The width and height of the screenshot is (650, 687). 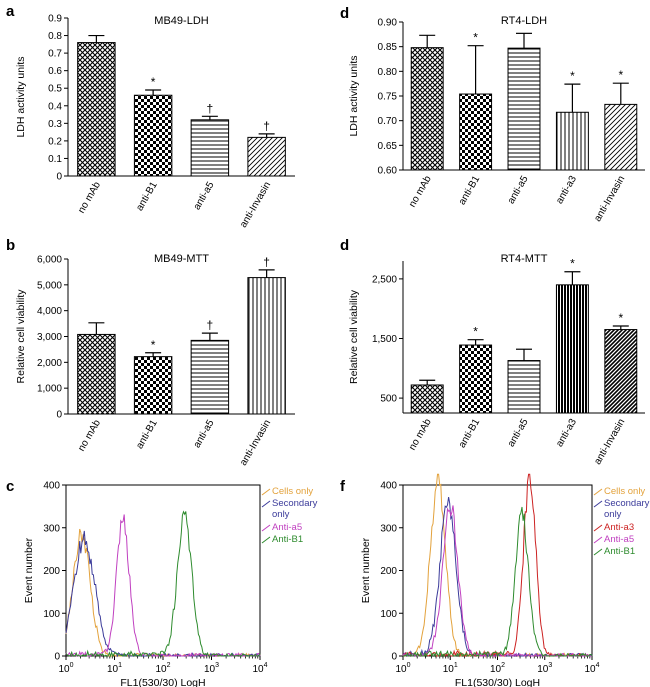 I want to click on chart-title: RT4-MTT, so click(x=524, y=259).